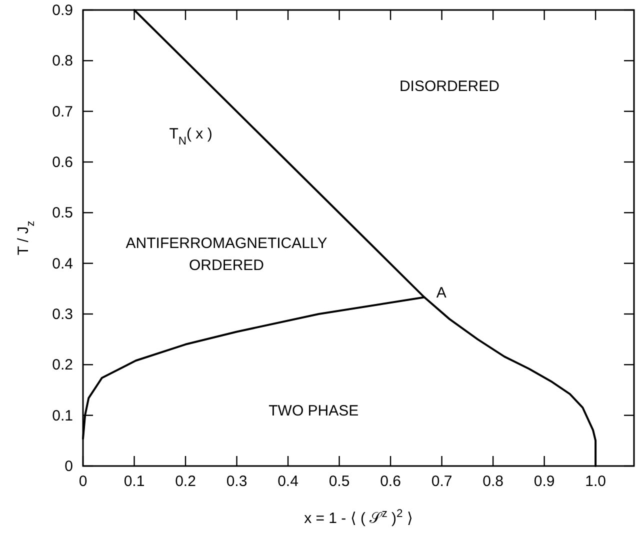  What do you see at coordinates (62, 162) in the screenshot?
I see `y-tick-label: 0.6` at bounding box center [62, 162].